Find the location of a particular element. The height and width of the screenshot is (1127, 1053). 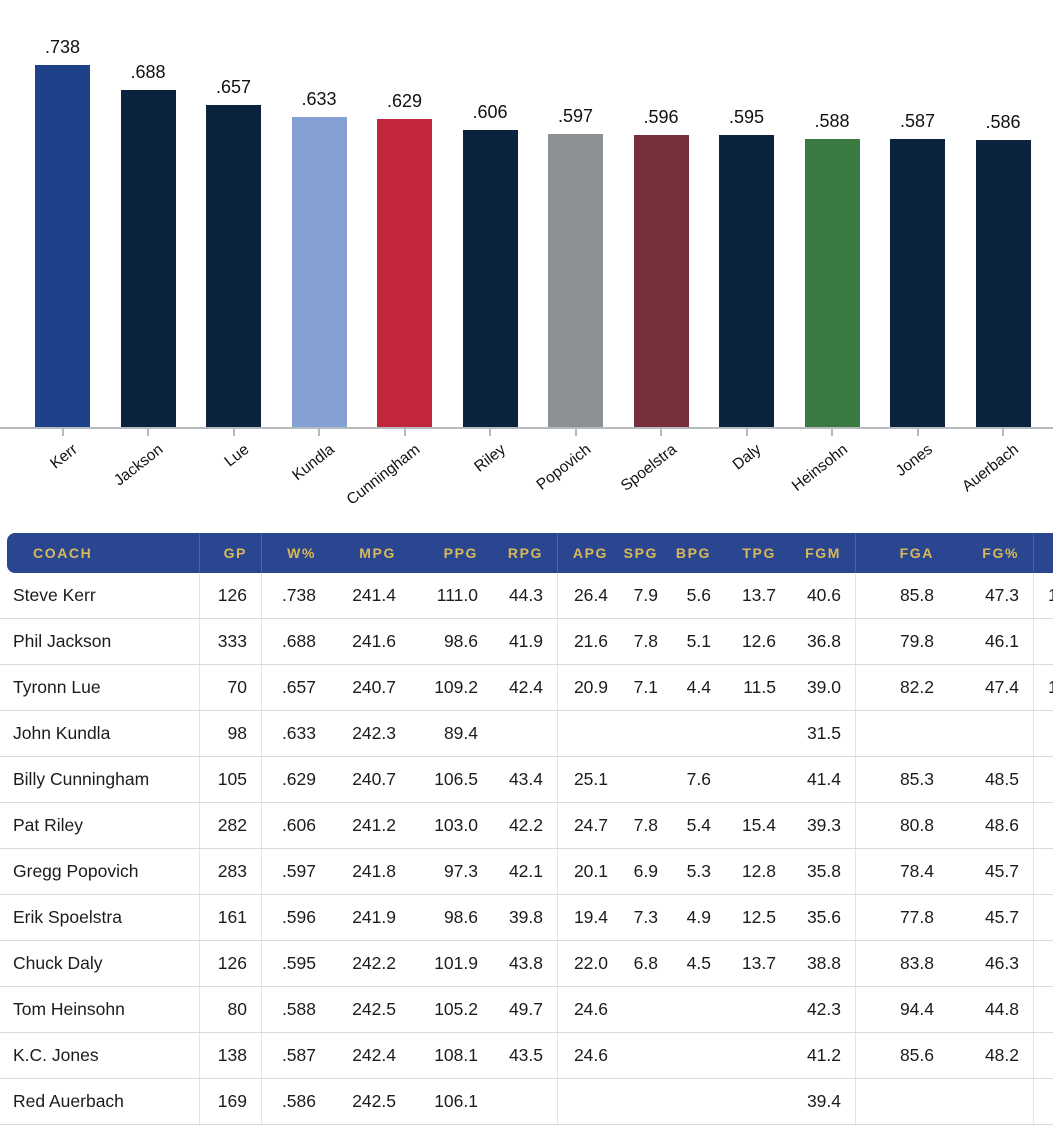

stat-cell: 7.3 is located at coordinates (645, 917).